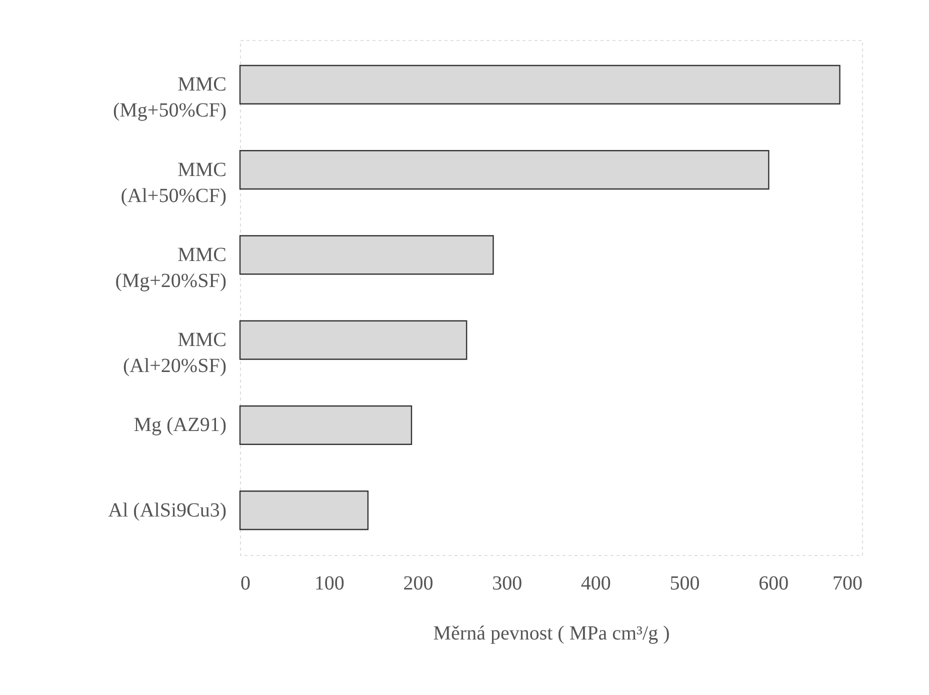  I want to click on x-tick-label: 200, so click(418, 583).